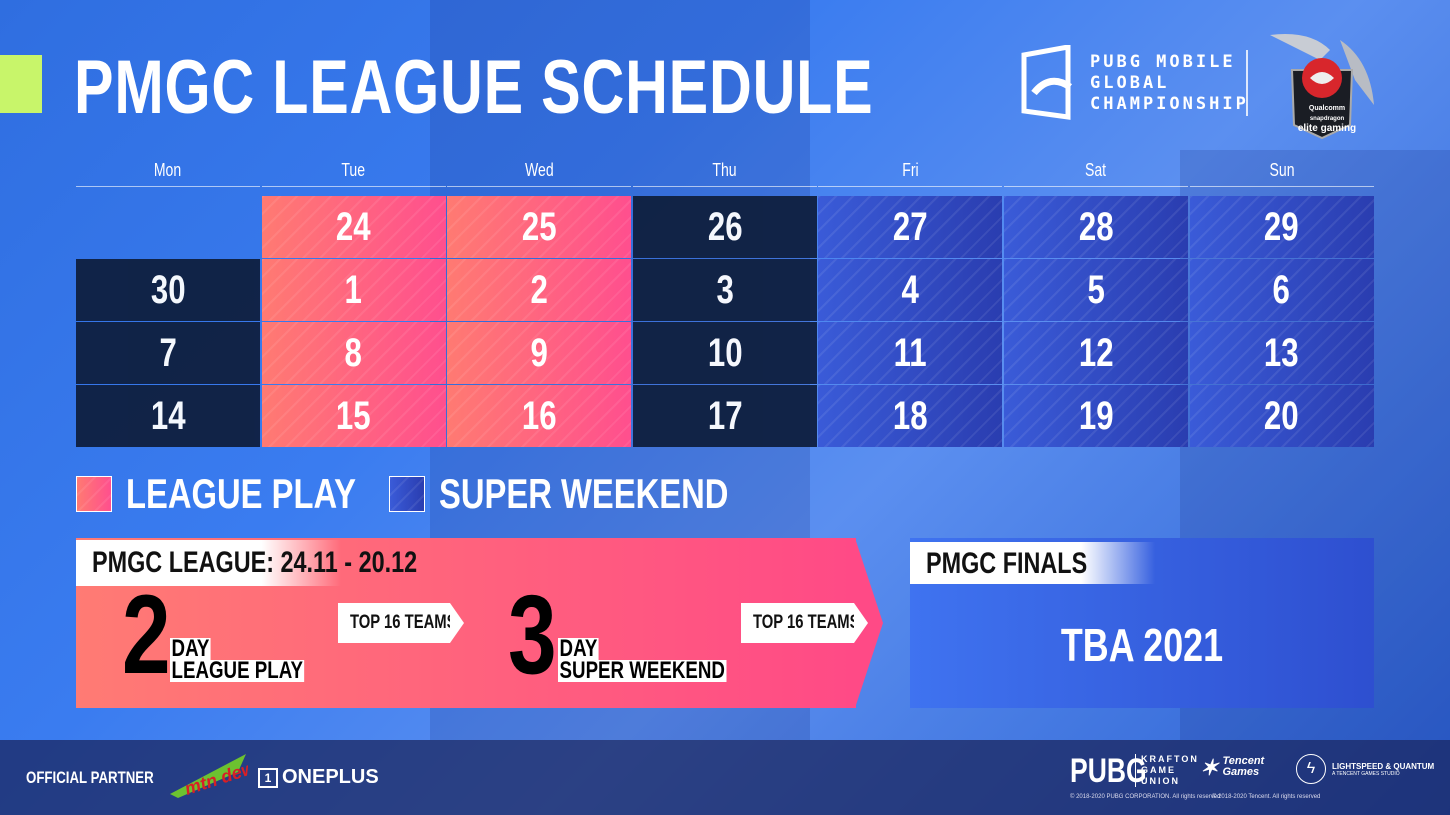 This screenshot has height=815, width=1450. I want to click on day-header-mon: Mon, so click(168, 173).